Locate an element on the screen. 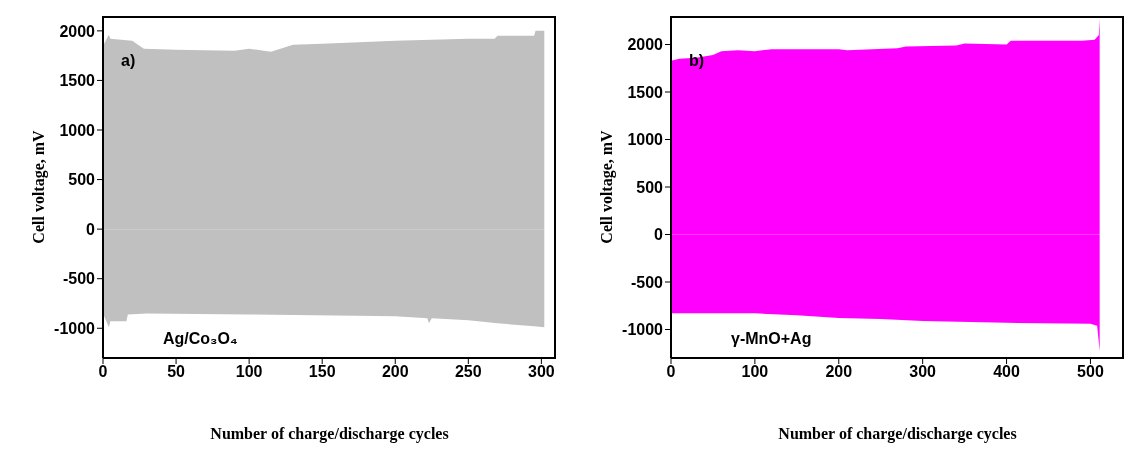 Image resolution: width=1144 pixels, height=456 pixels. annotation: b) is located at coordinates (697, 61).